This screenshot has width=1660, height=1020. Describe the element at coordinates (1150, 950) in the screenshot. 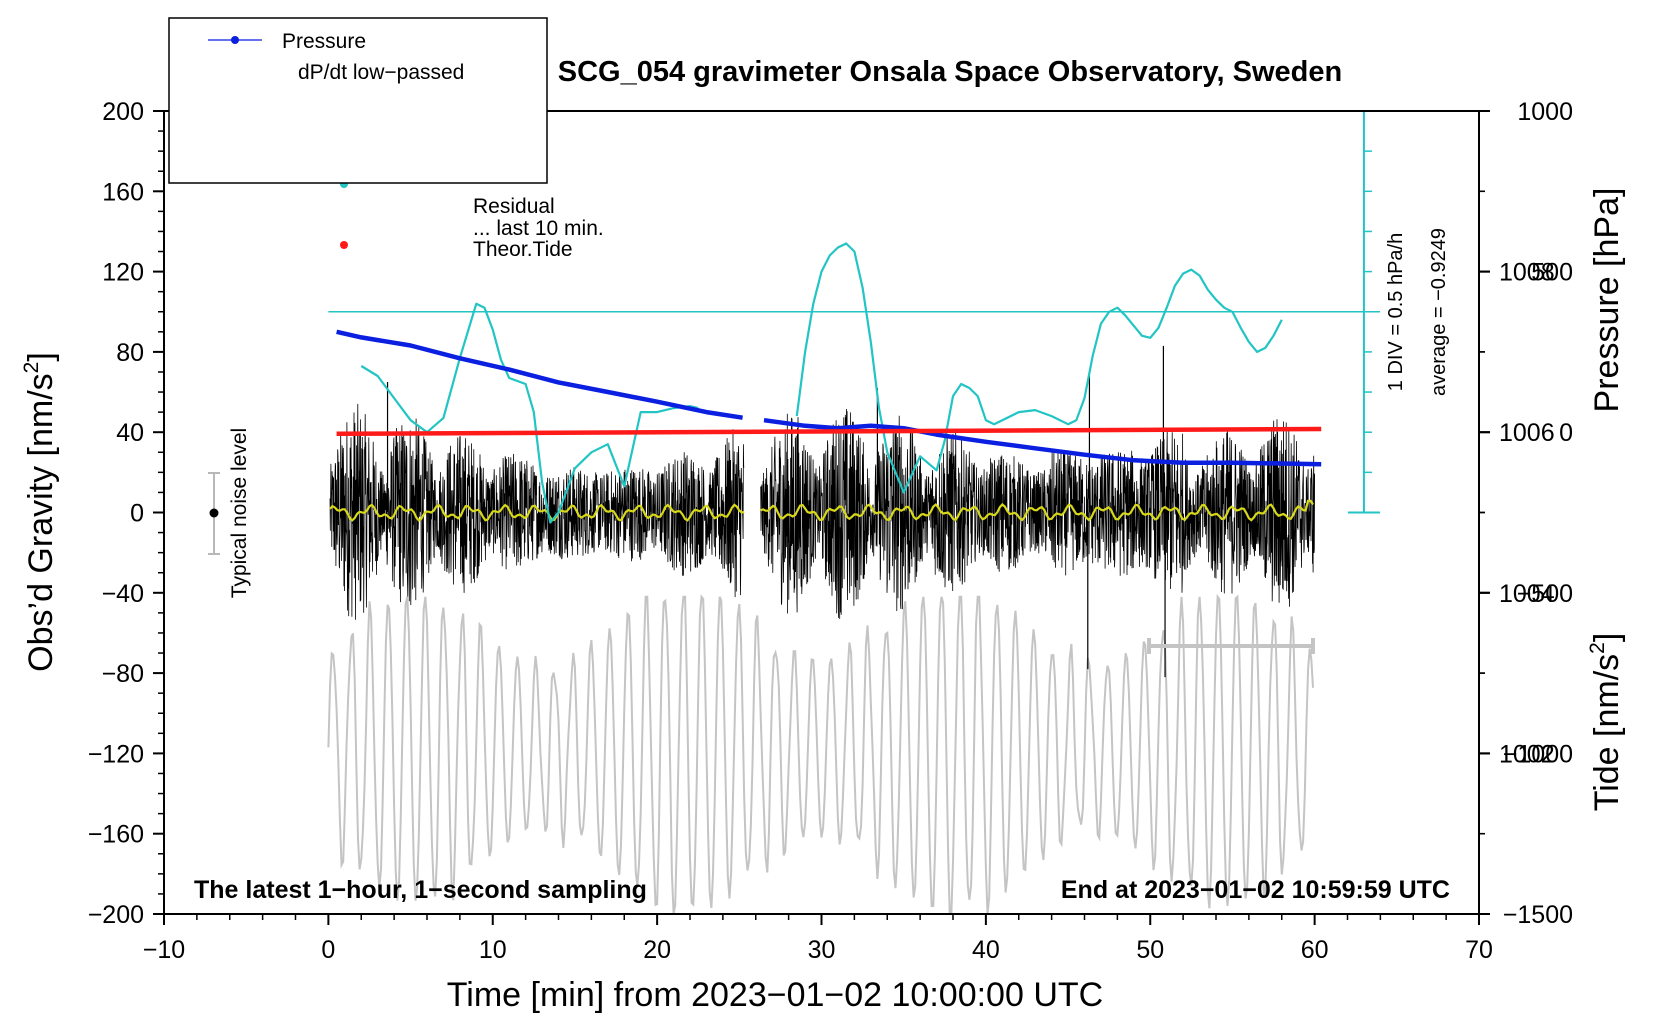

I see `x-tick-label: 50` at that location.